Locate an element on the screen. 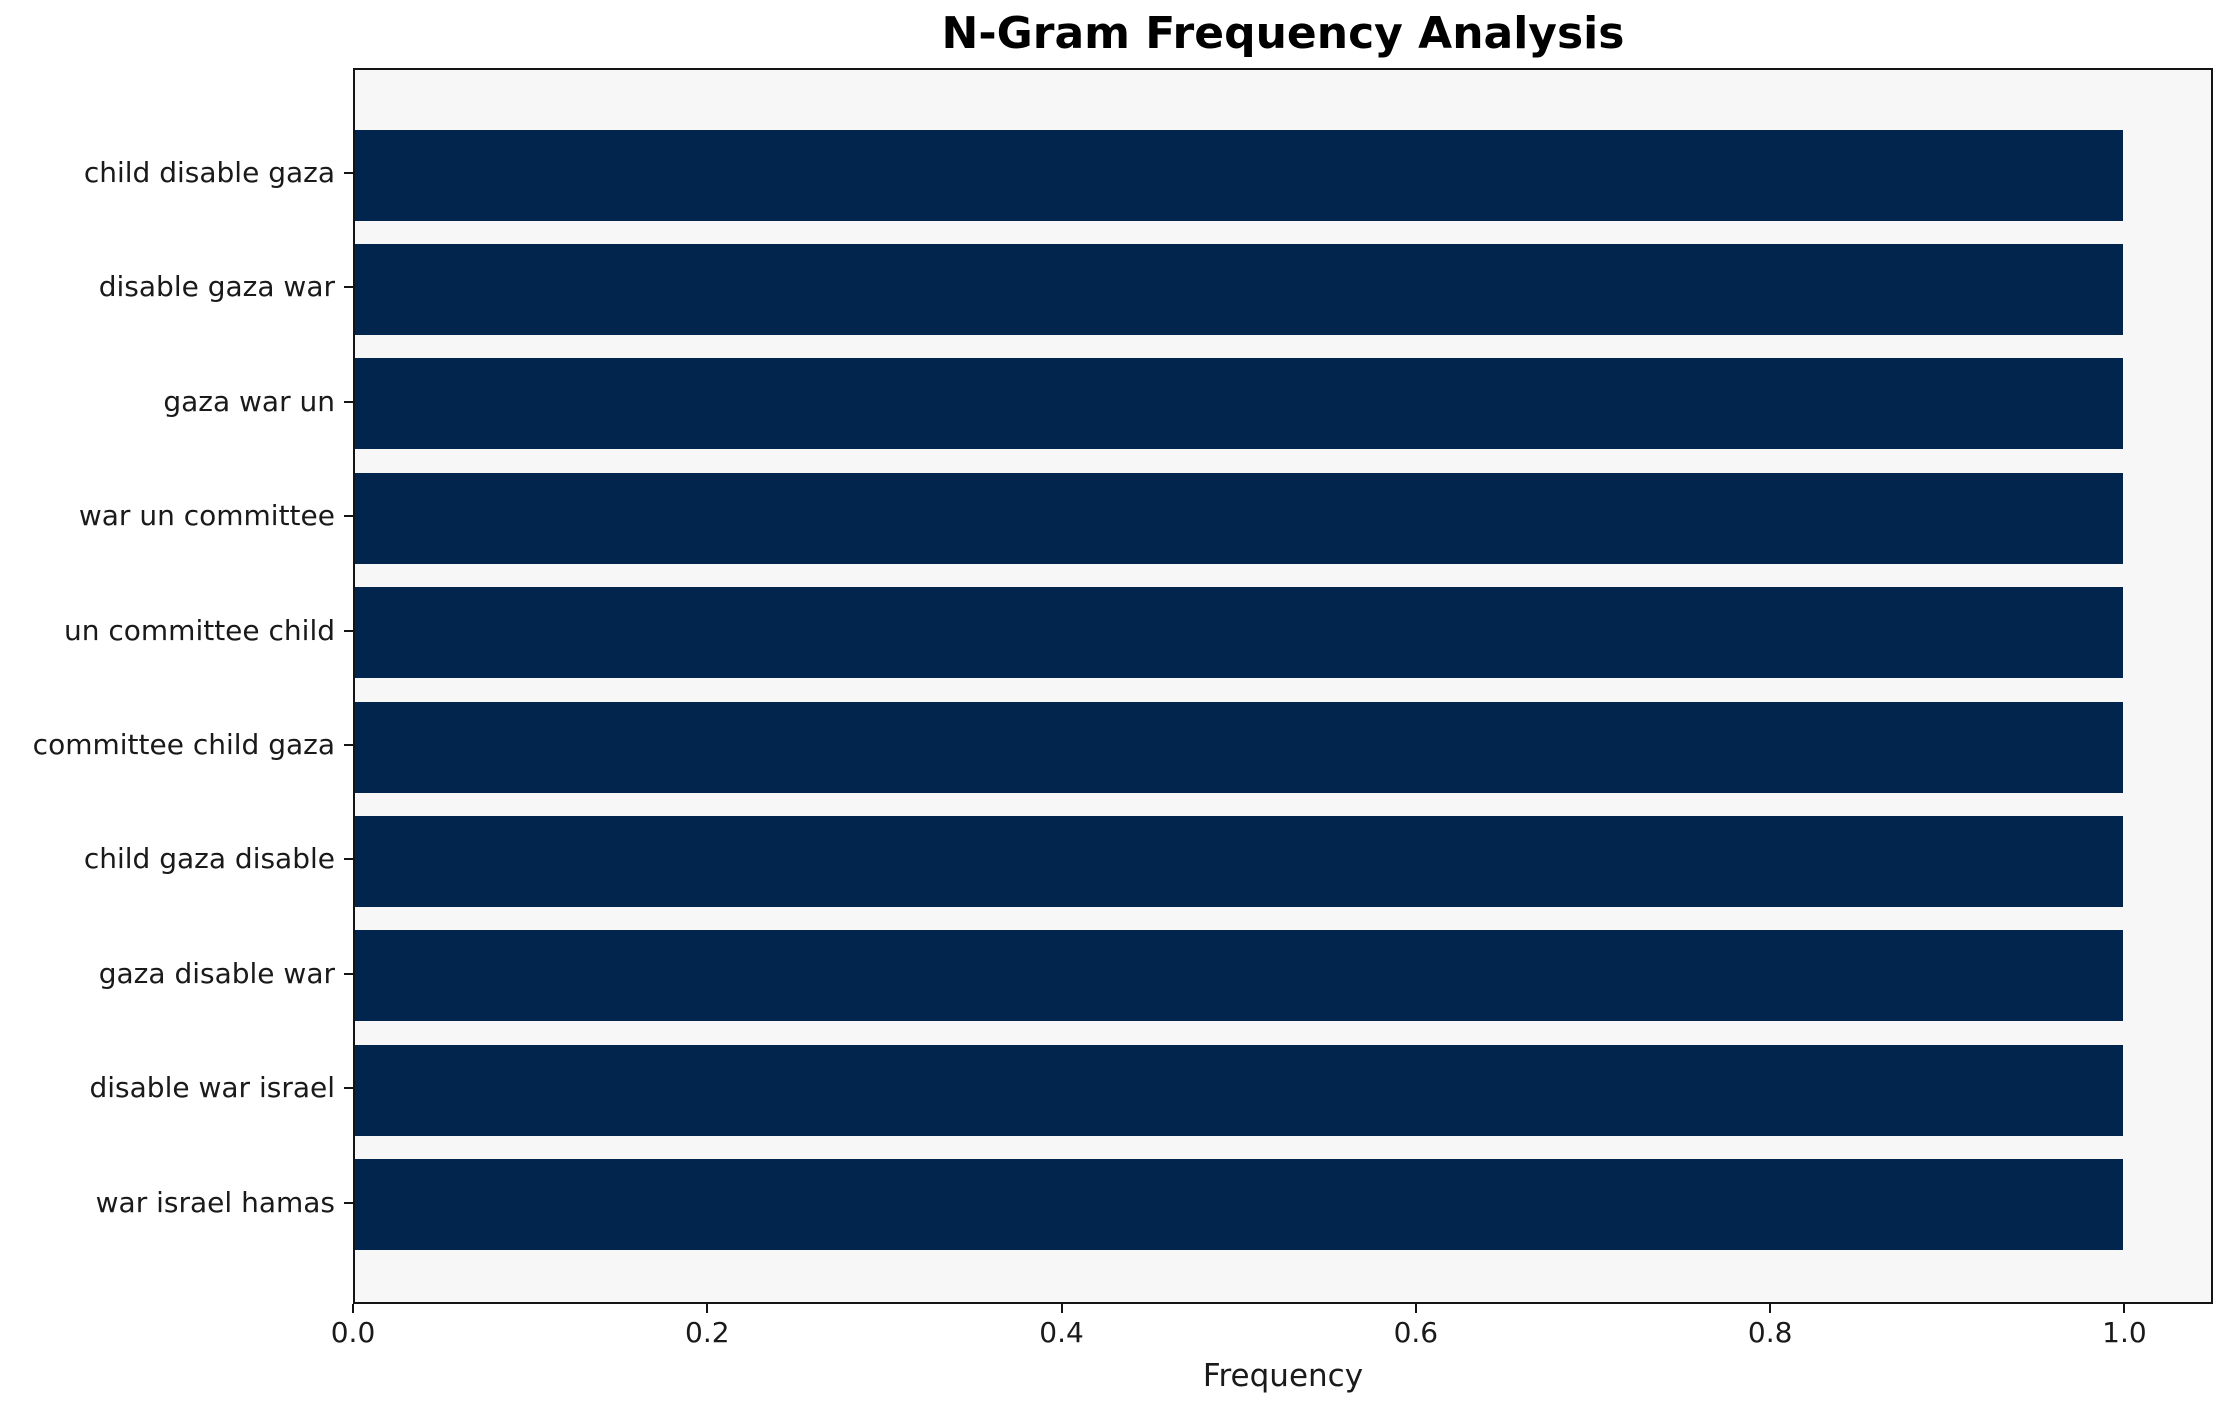 This screenshot has width=2232, height=1414. x-tick-label: 0.6 is located at coordinates (1416, 1332).